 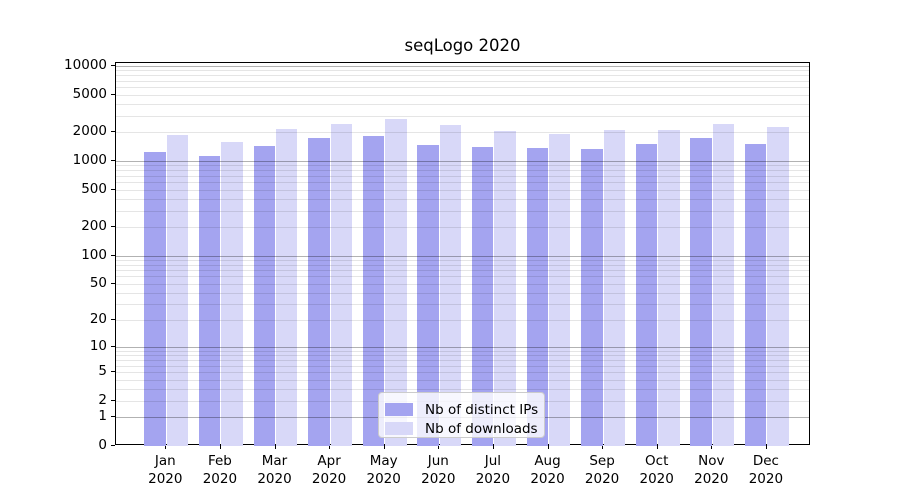 What do you see at coordinates (592, 297) in the screenshot?
I see `bar-distinct-ips-sep` at bounding box center [592, 297].